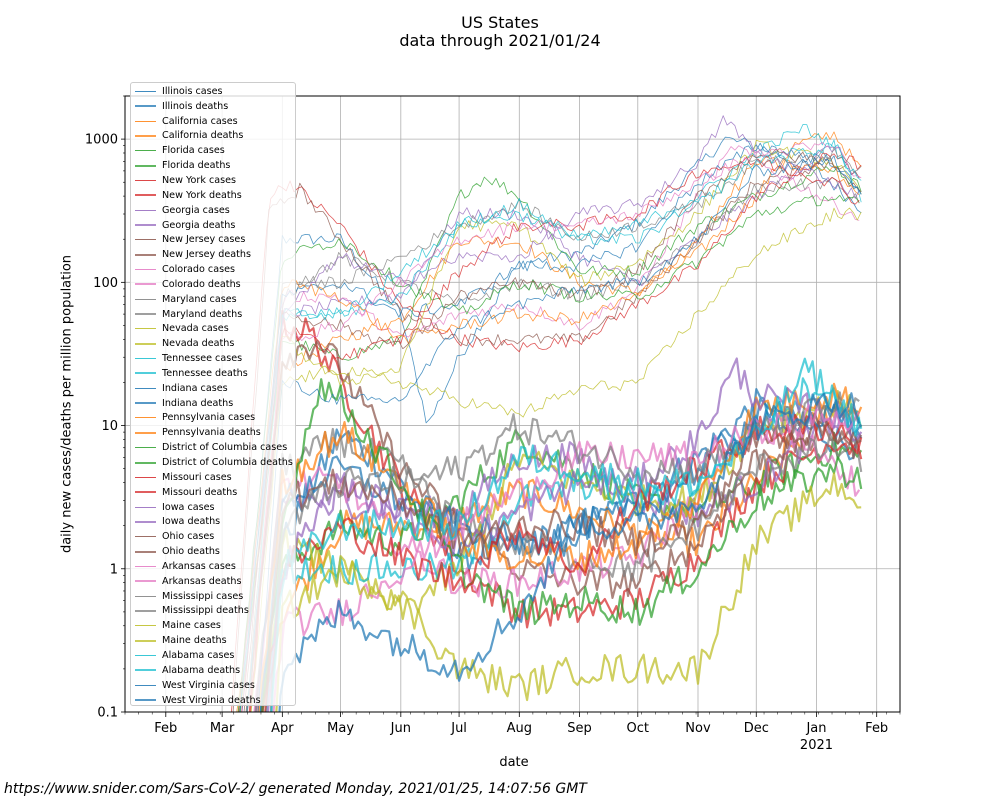 Image resolution: width=1000 pixels, height=800 pixels. I want to click on x-tick-label: Dec, so click(756, 728).